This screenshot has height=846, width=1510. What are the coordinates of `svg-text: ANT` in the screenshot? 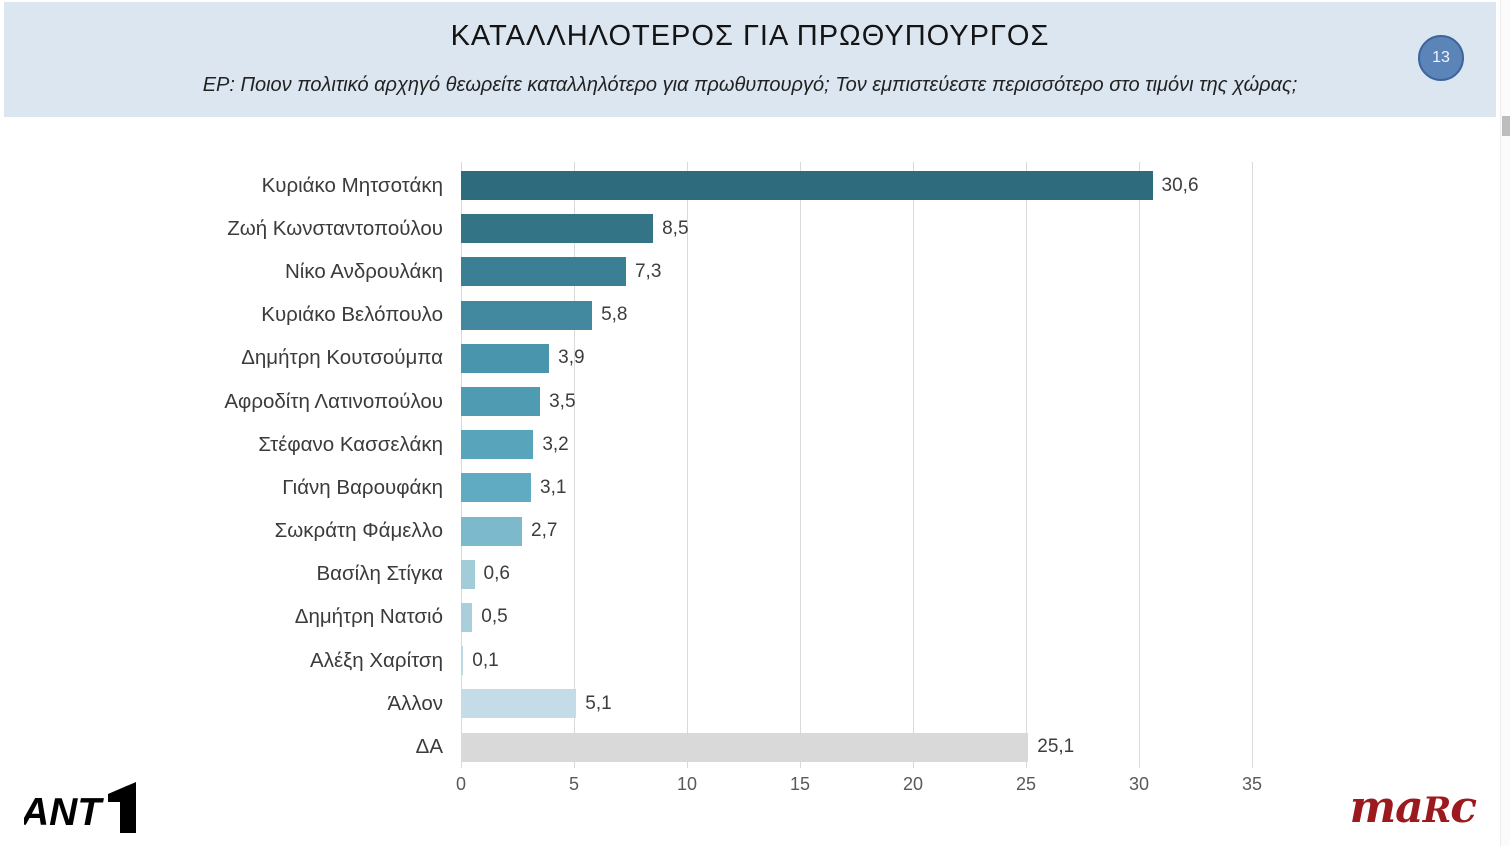 It's located at (64, 812).